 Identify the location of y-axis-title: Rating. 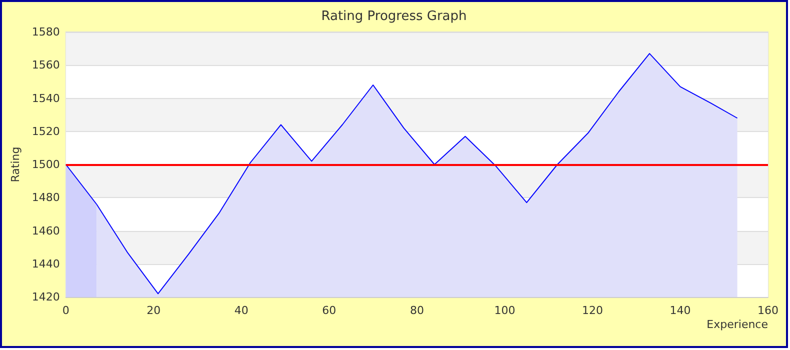
(15, 164).